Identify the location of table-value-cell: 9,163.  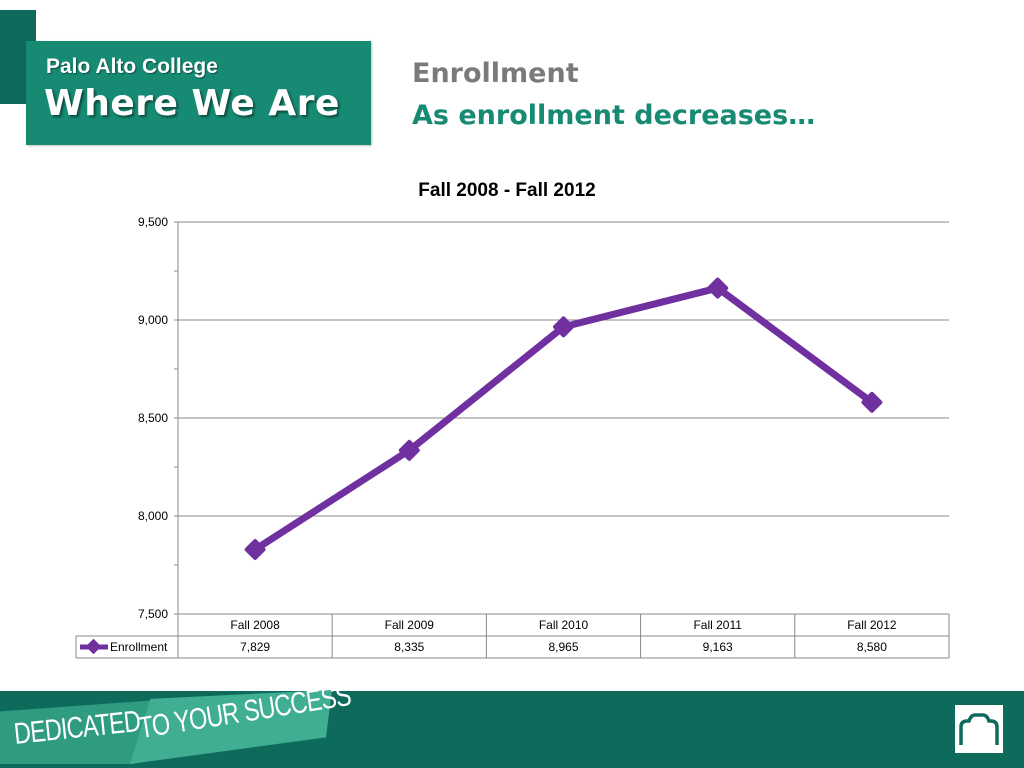
(718, 647).